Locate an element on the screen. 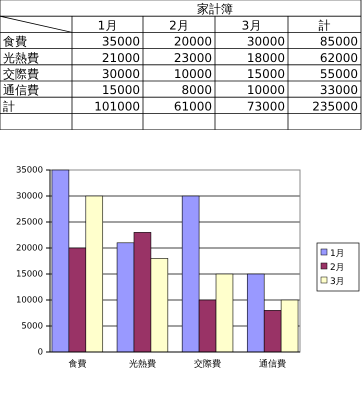 The width and height of the screenshot is (363, 393). text: 1月 is located at coordinates (108, 25).